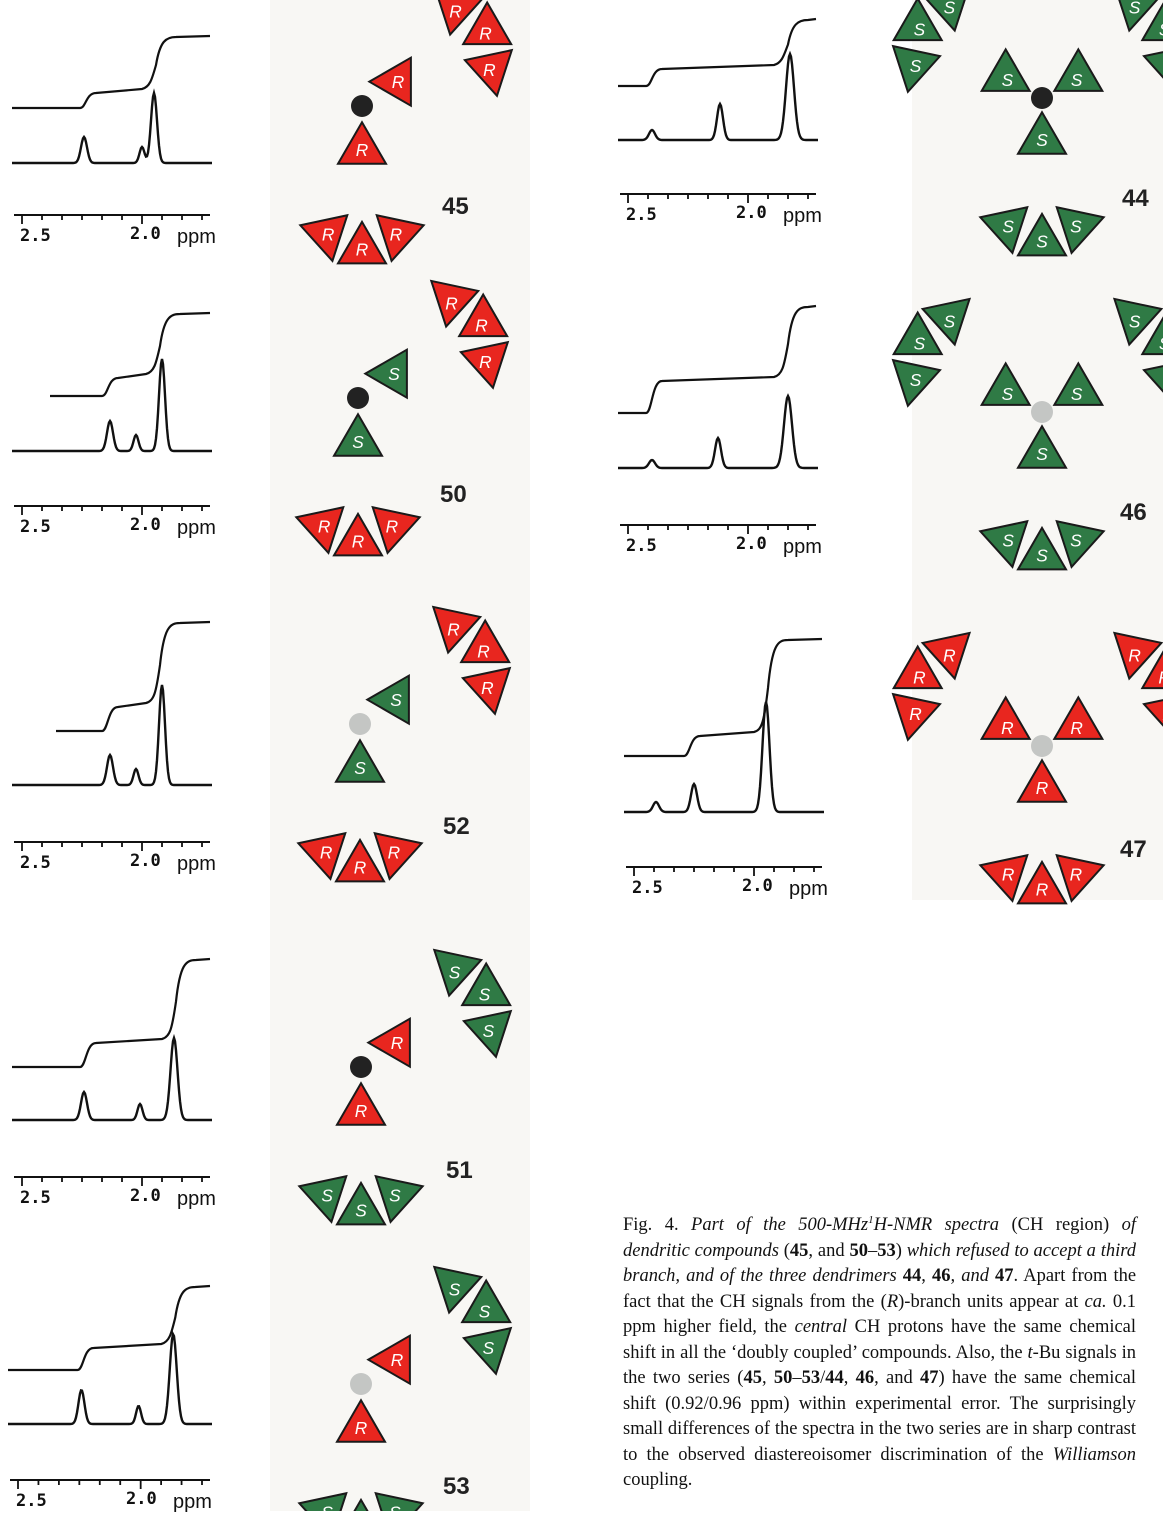 The width and height of the screenshot is (1163, 1520). I want to click on dendrimer-46: SSSSSSSSSSSS46, so click(1028, 434).